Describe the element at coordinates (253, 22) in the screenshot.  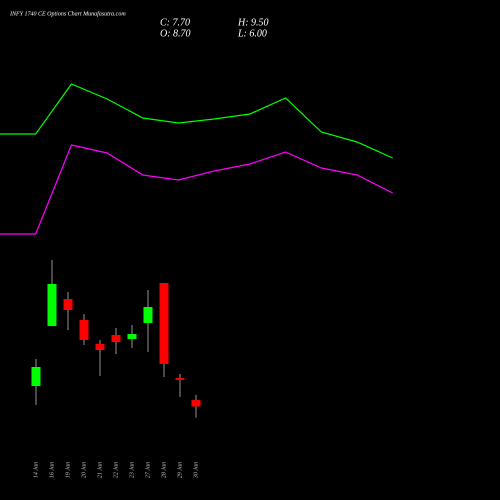
I see `header-label: H: 9.50` at that location.